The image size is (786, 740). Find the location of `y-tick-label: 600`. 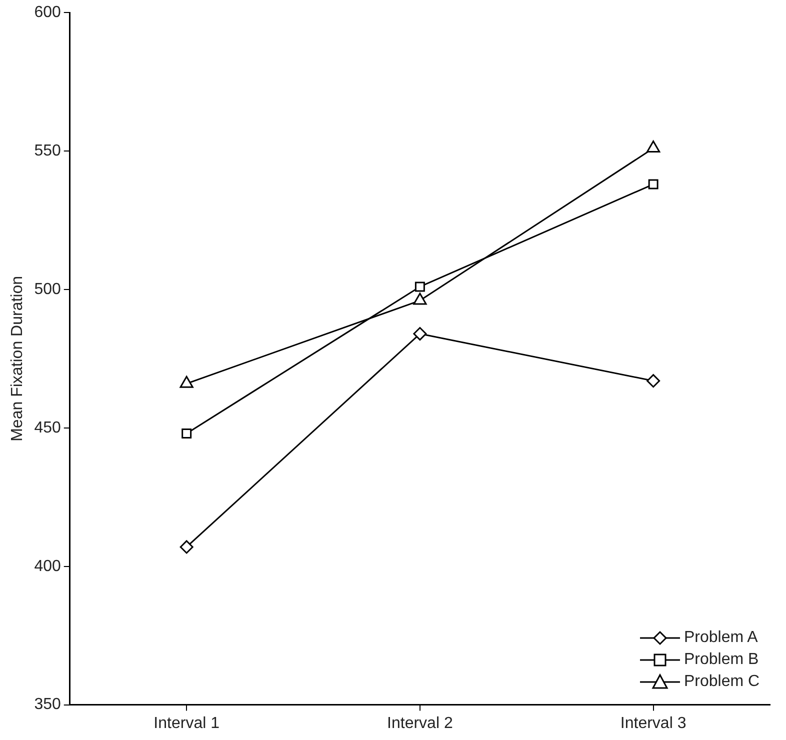

y-tick-label: 600 is located at coordinates (47, 13).